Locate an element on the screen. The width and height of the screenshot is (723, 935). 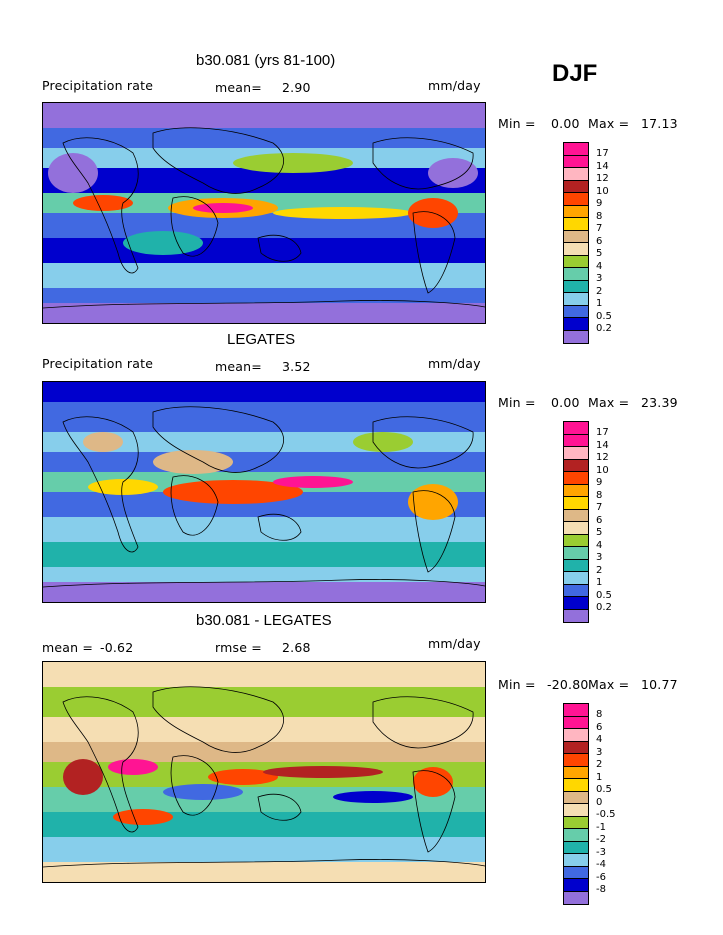
min-value: -20.80 is located at coordinates (568, 684).